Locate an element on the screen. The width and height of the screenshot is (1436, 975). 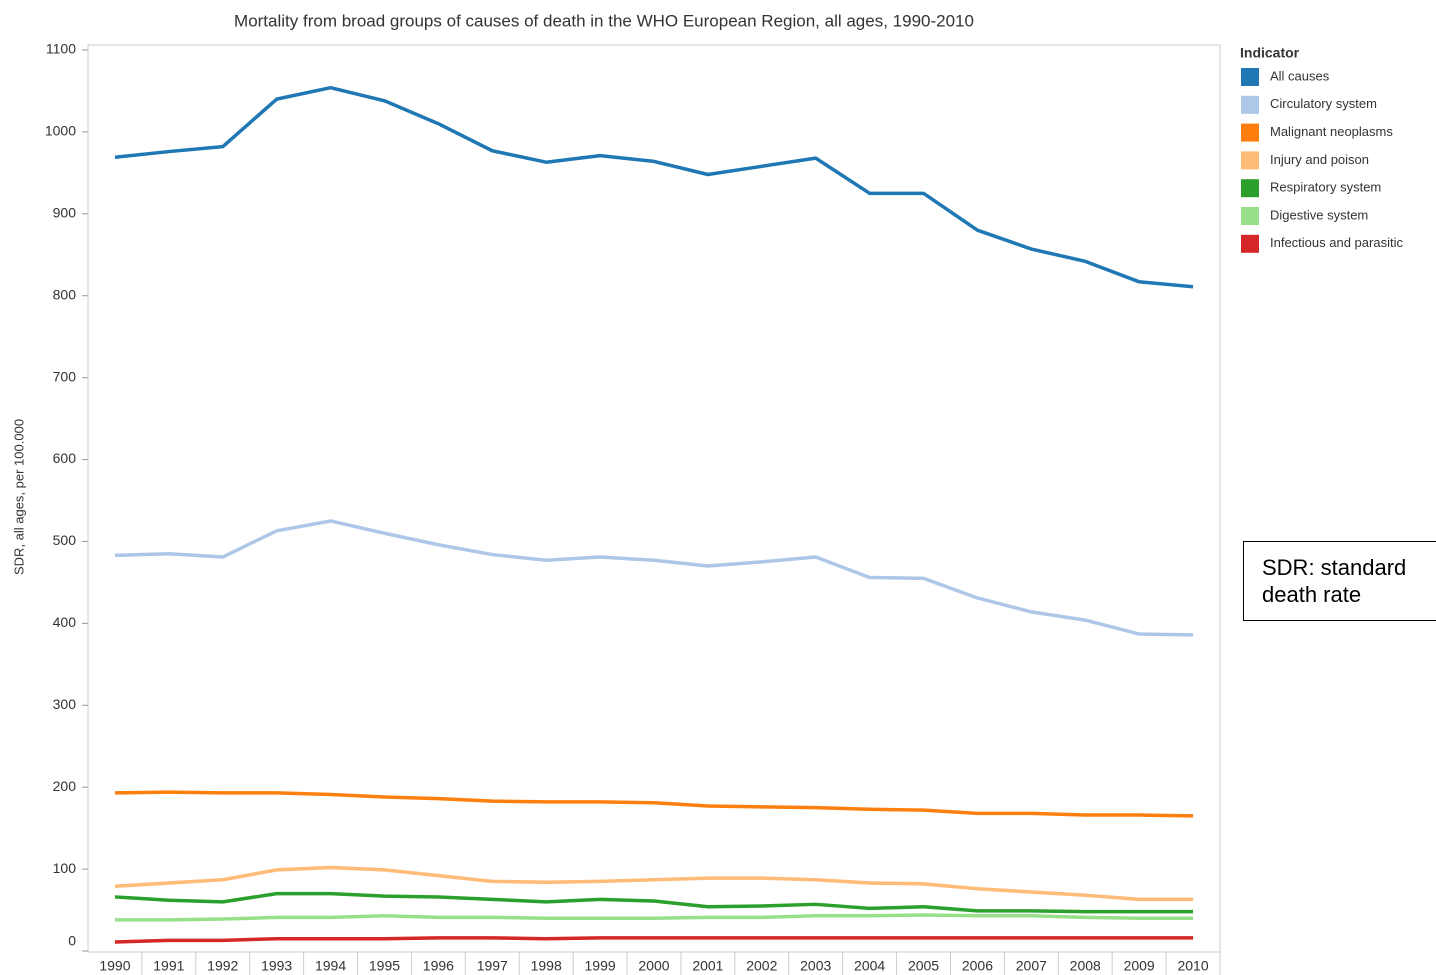
y-tick-label: 300 is located at coordinates (65, 704).